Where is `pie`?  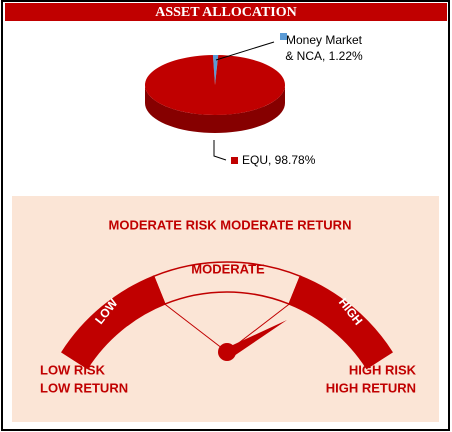 pie is located at coordinates (215, 94).